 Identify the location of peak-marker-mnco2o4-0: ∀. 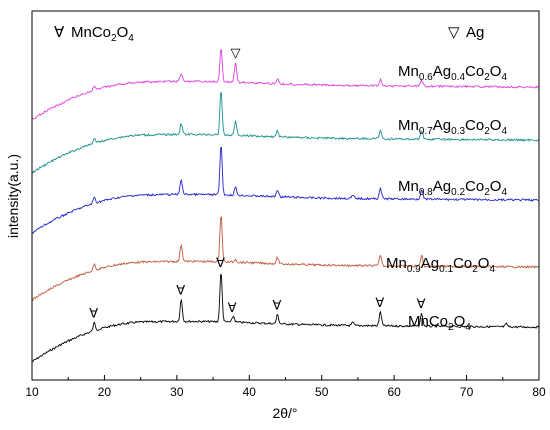
(93, 314).